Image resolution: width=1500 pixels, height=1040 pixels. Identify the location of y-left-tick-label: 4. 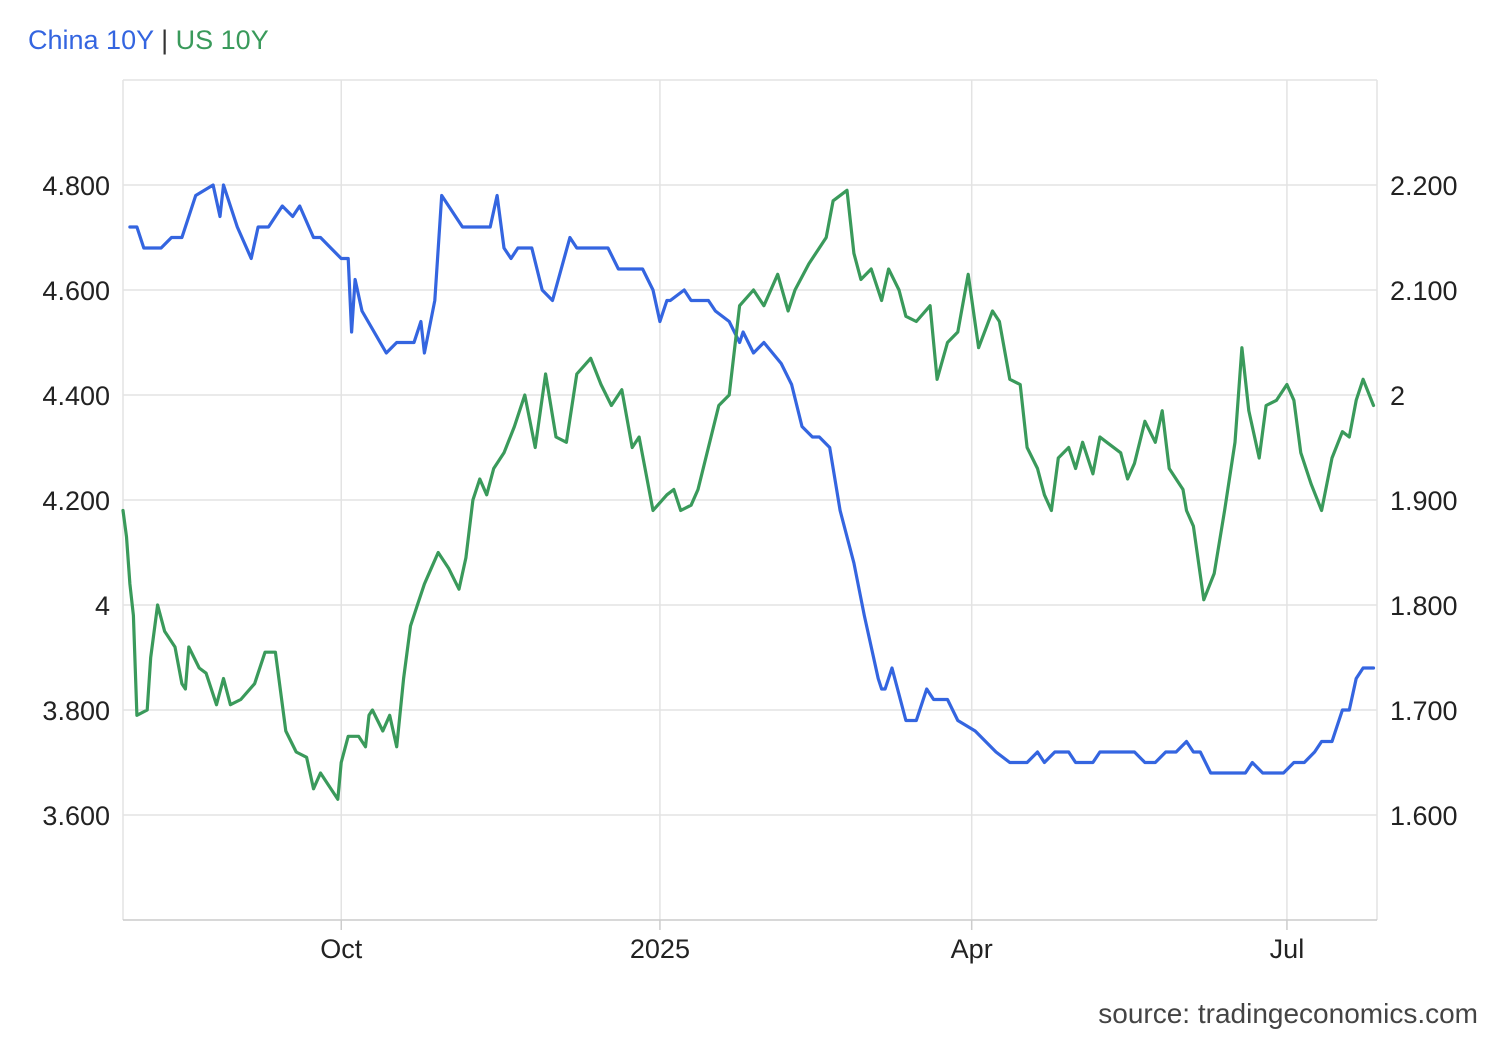
(102, 606).